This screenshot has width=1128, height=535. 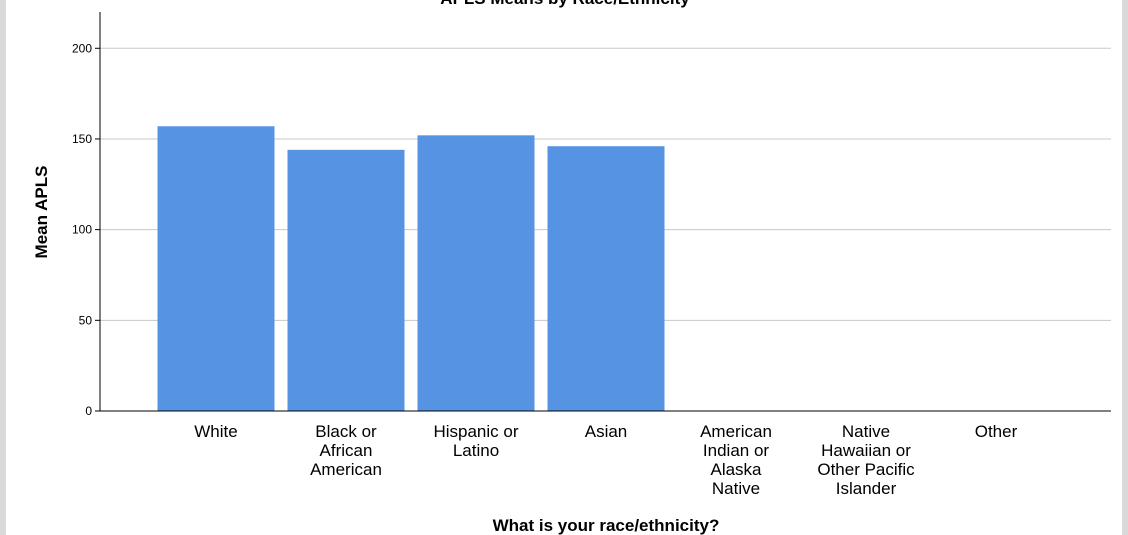 I want to click on y-axis-title: Mean APLS, so click(x=41, y=212).